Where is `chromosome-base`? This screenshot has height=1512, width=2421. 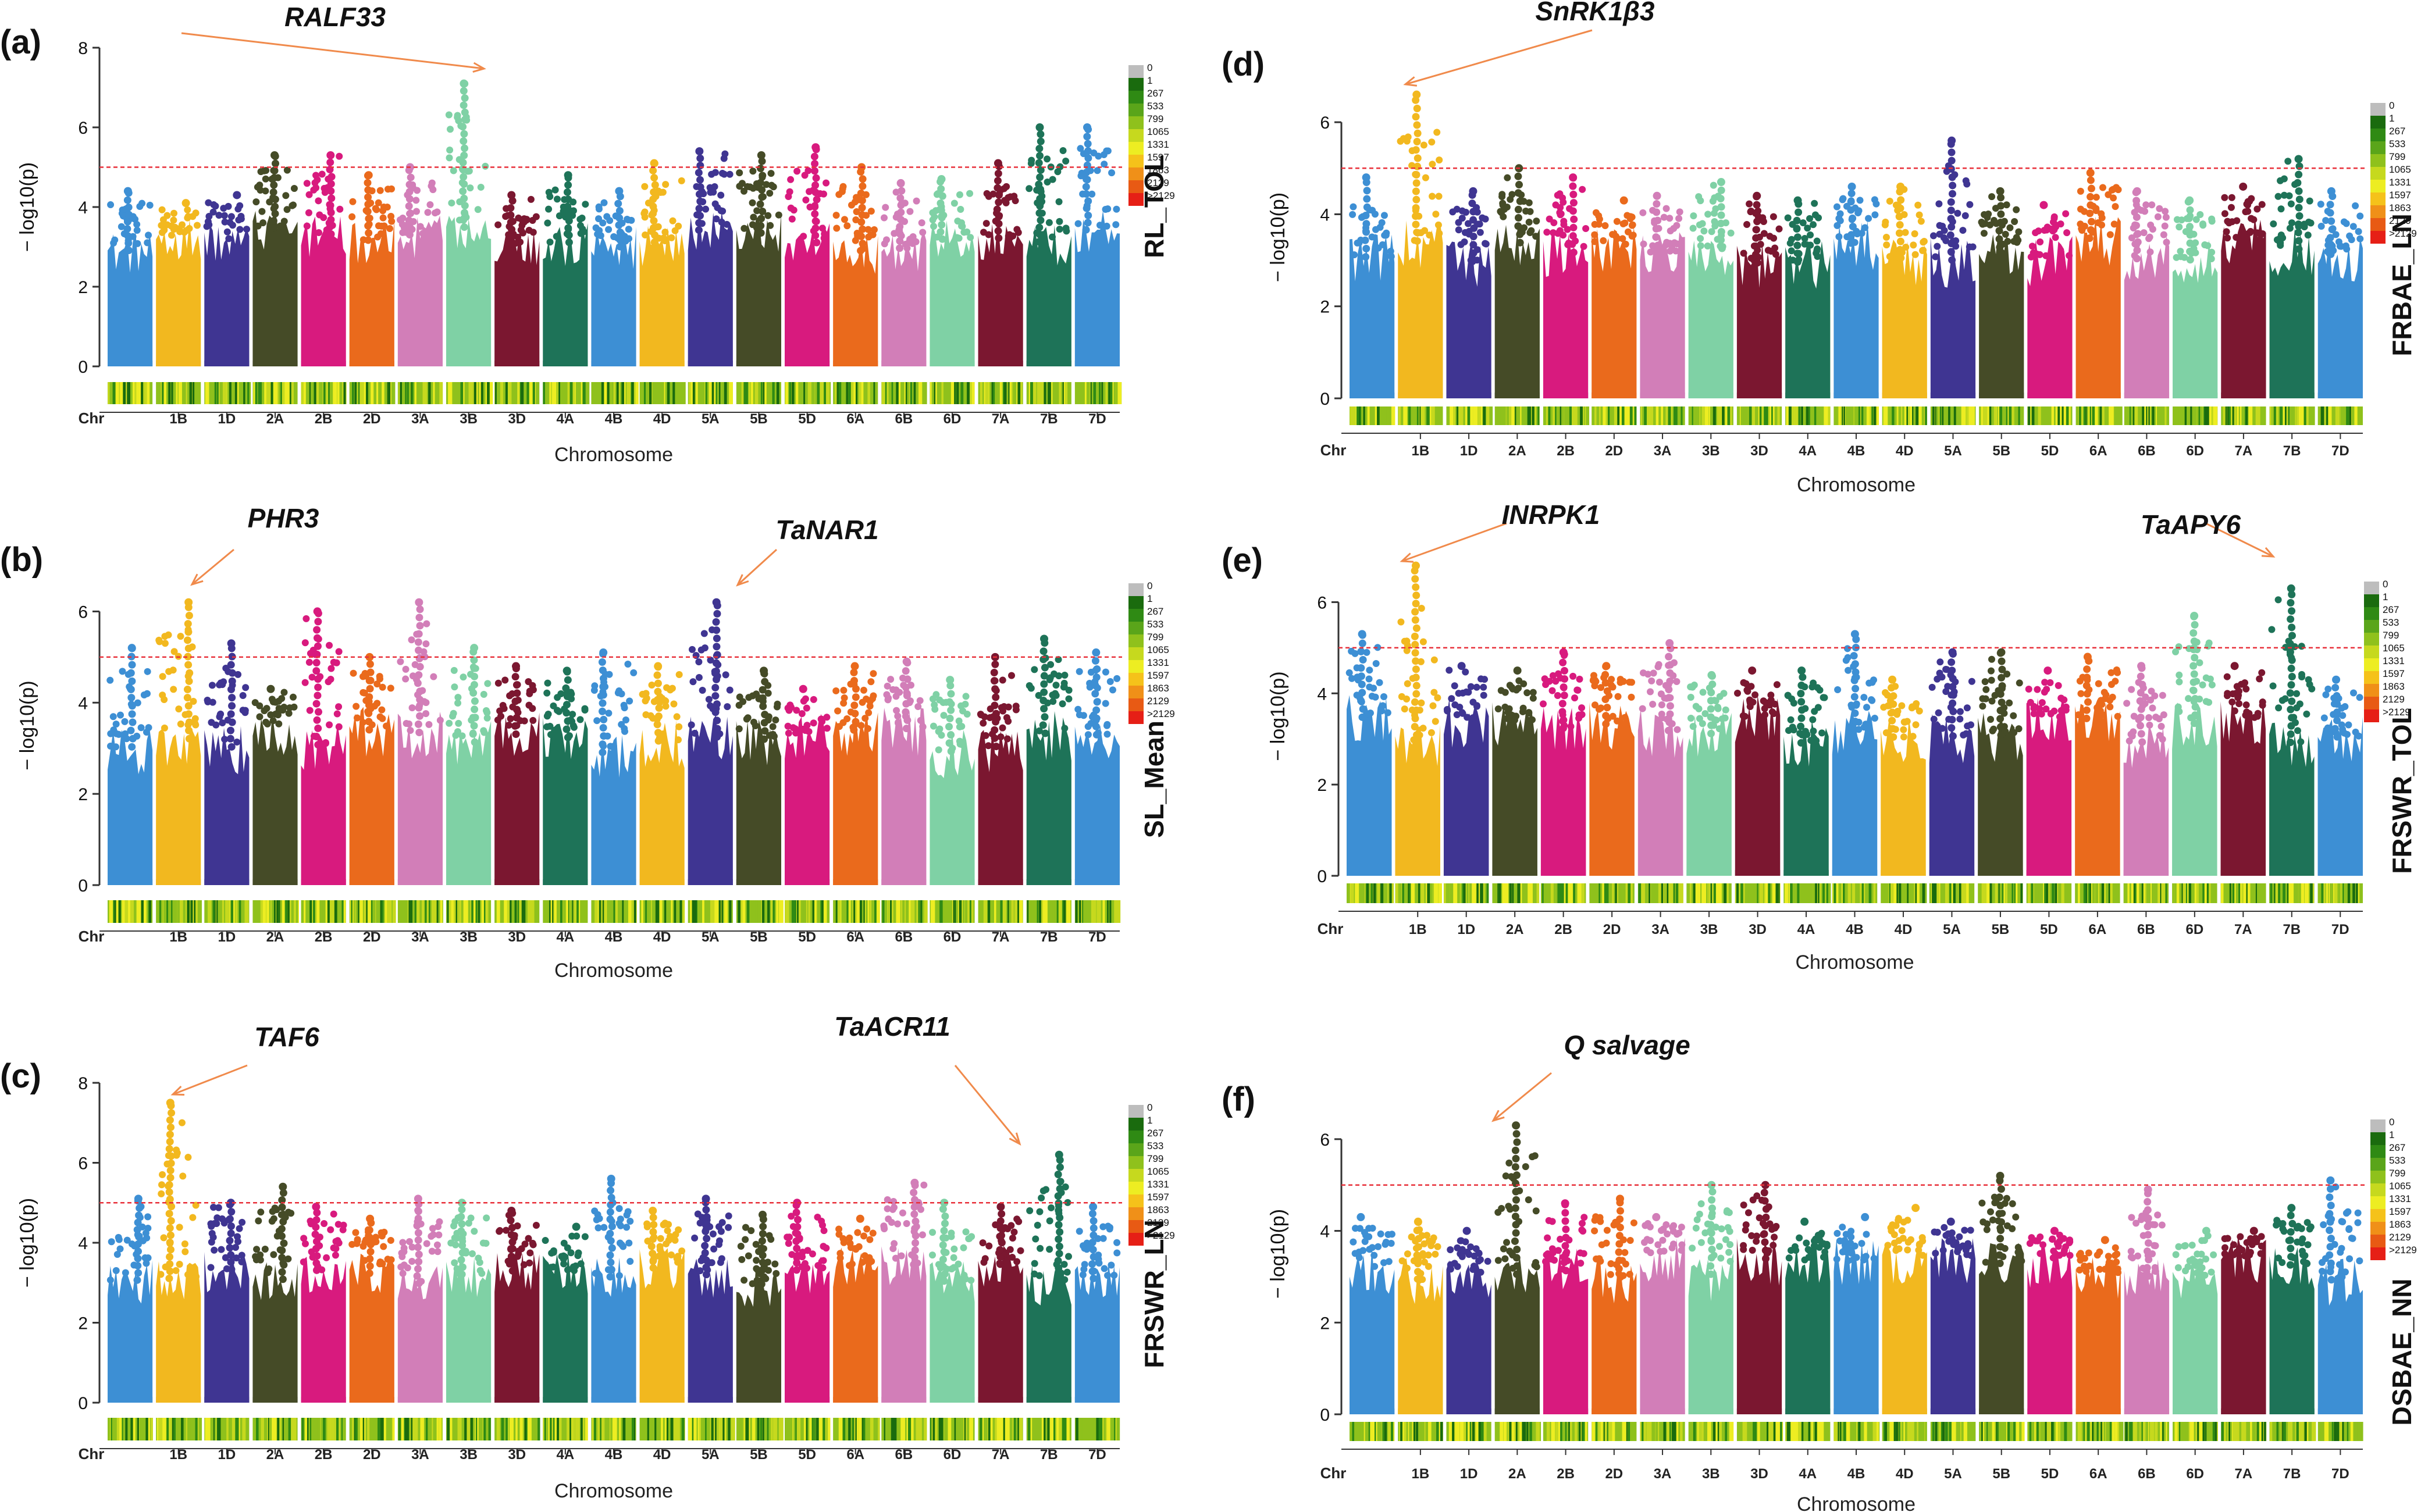
chromosome-base is located at coordinates (613, 1400).